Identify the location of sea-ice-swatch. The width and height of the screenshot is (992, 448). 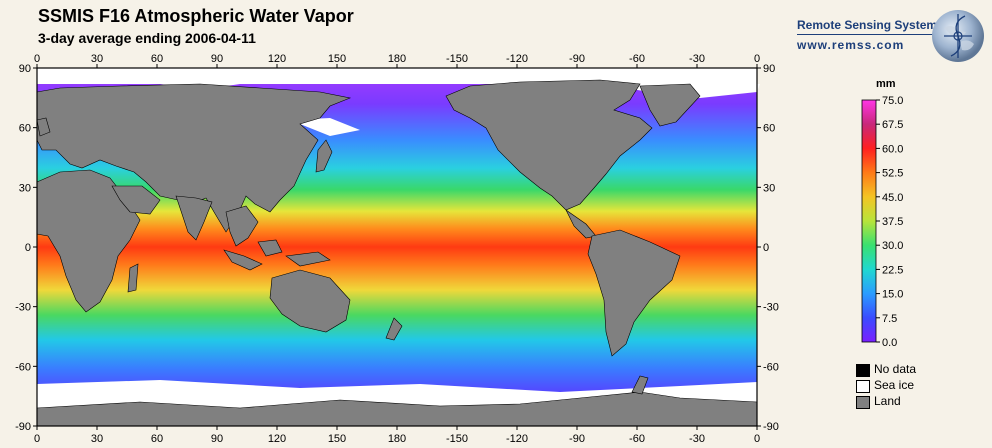
(863, 386).